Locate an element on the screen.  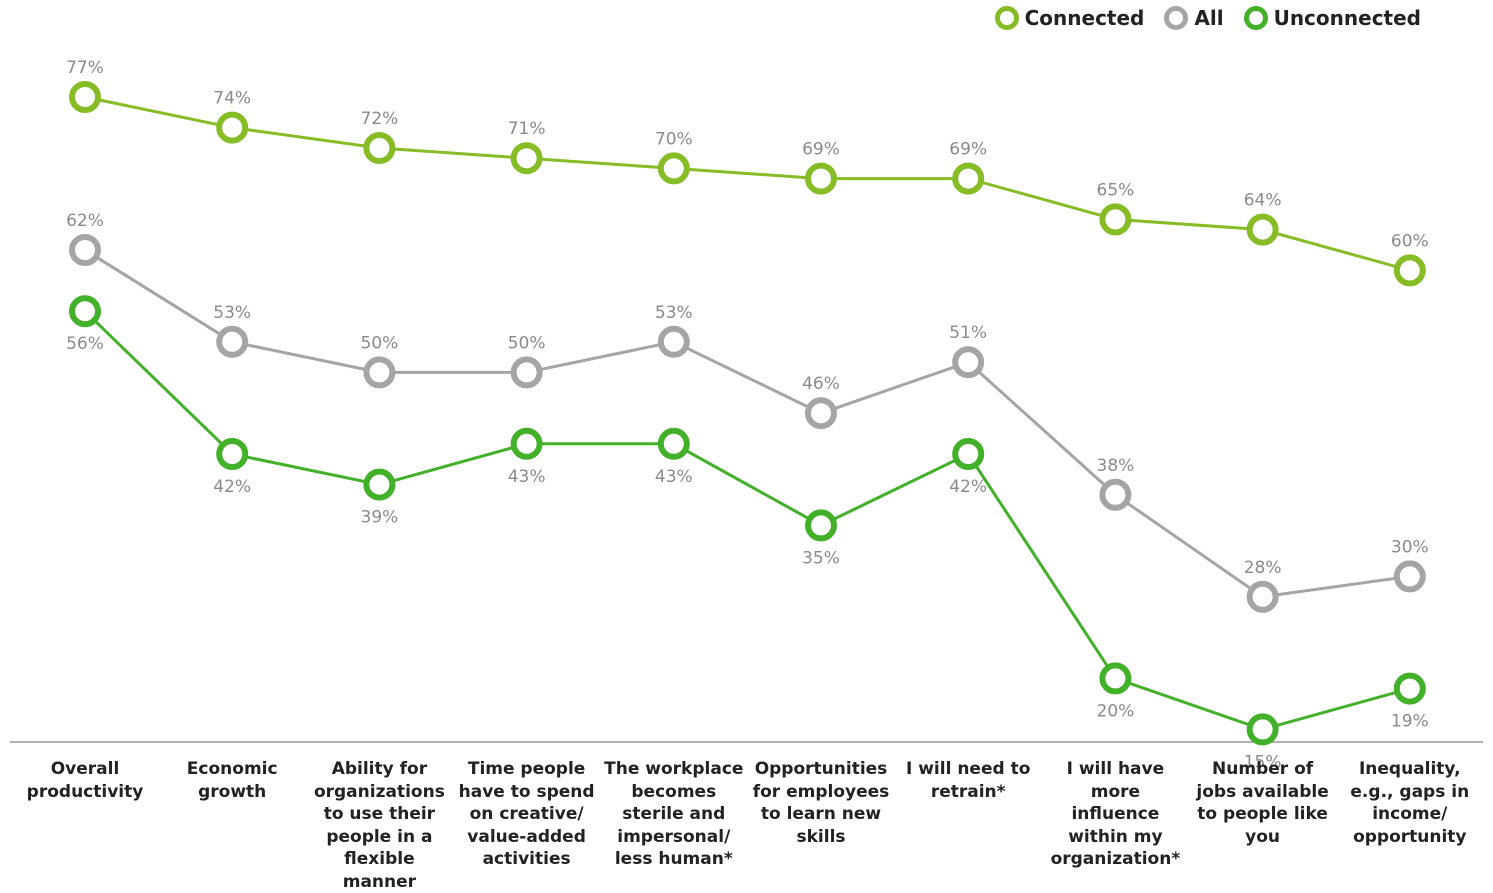
chart-legend: Connected All Unconnected is located at coordinates (1203, 18).